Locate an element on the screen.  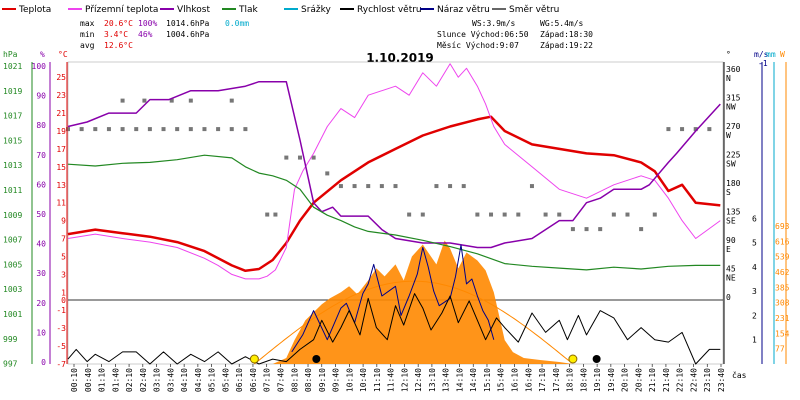
mm-unit: mm is located at coordinates (771, 54).